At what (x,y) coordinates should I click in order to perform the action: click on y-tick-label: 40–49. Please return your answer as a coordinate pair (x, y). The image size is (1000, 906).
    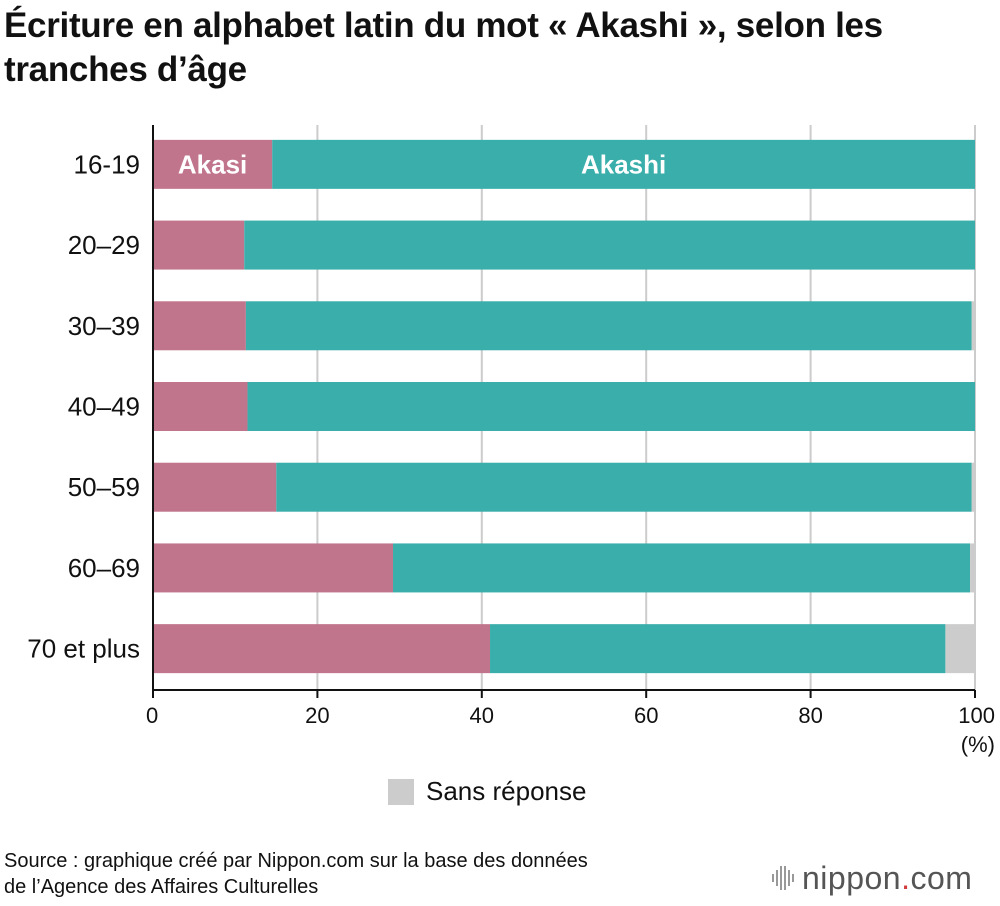
    Looking at the image, I should click on (104, 407).